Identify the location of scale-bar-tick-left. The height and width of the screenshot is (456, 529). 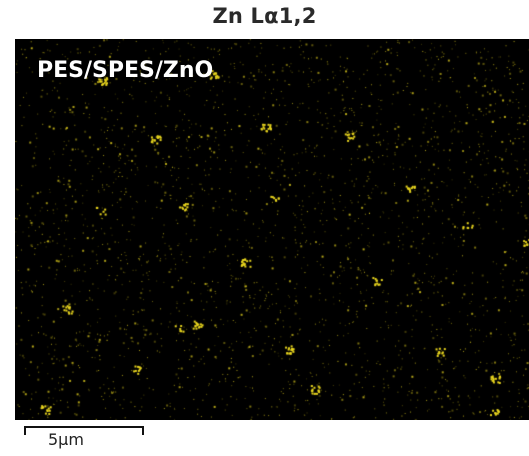
(25, 430).